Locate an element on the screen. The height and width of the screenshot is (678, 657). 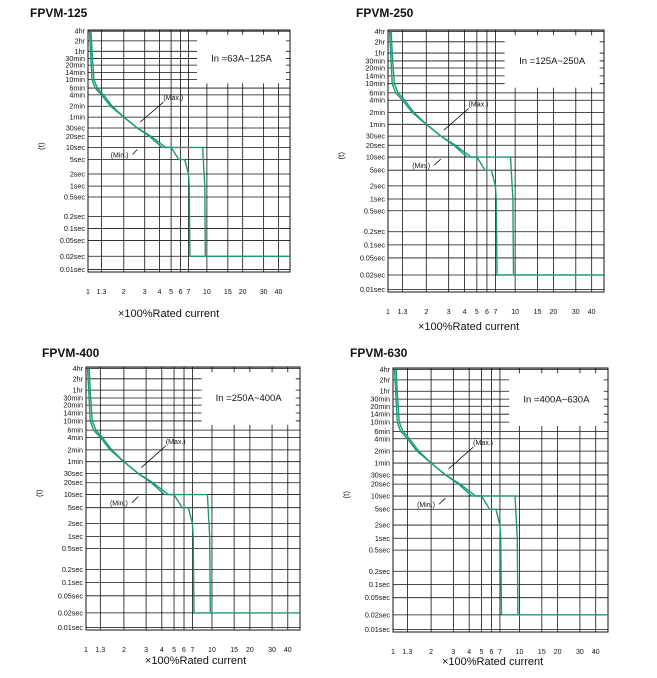
x-tick-label: 1 is located at coordinates (88, 292).